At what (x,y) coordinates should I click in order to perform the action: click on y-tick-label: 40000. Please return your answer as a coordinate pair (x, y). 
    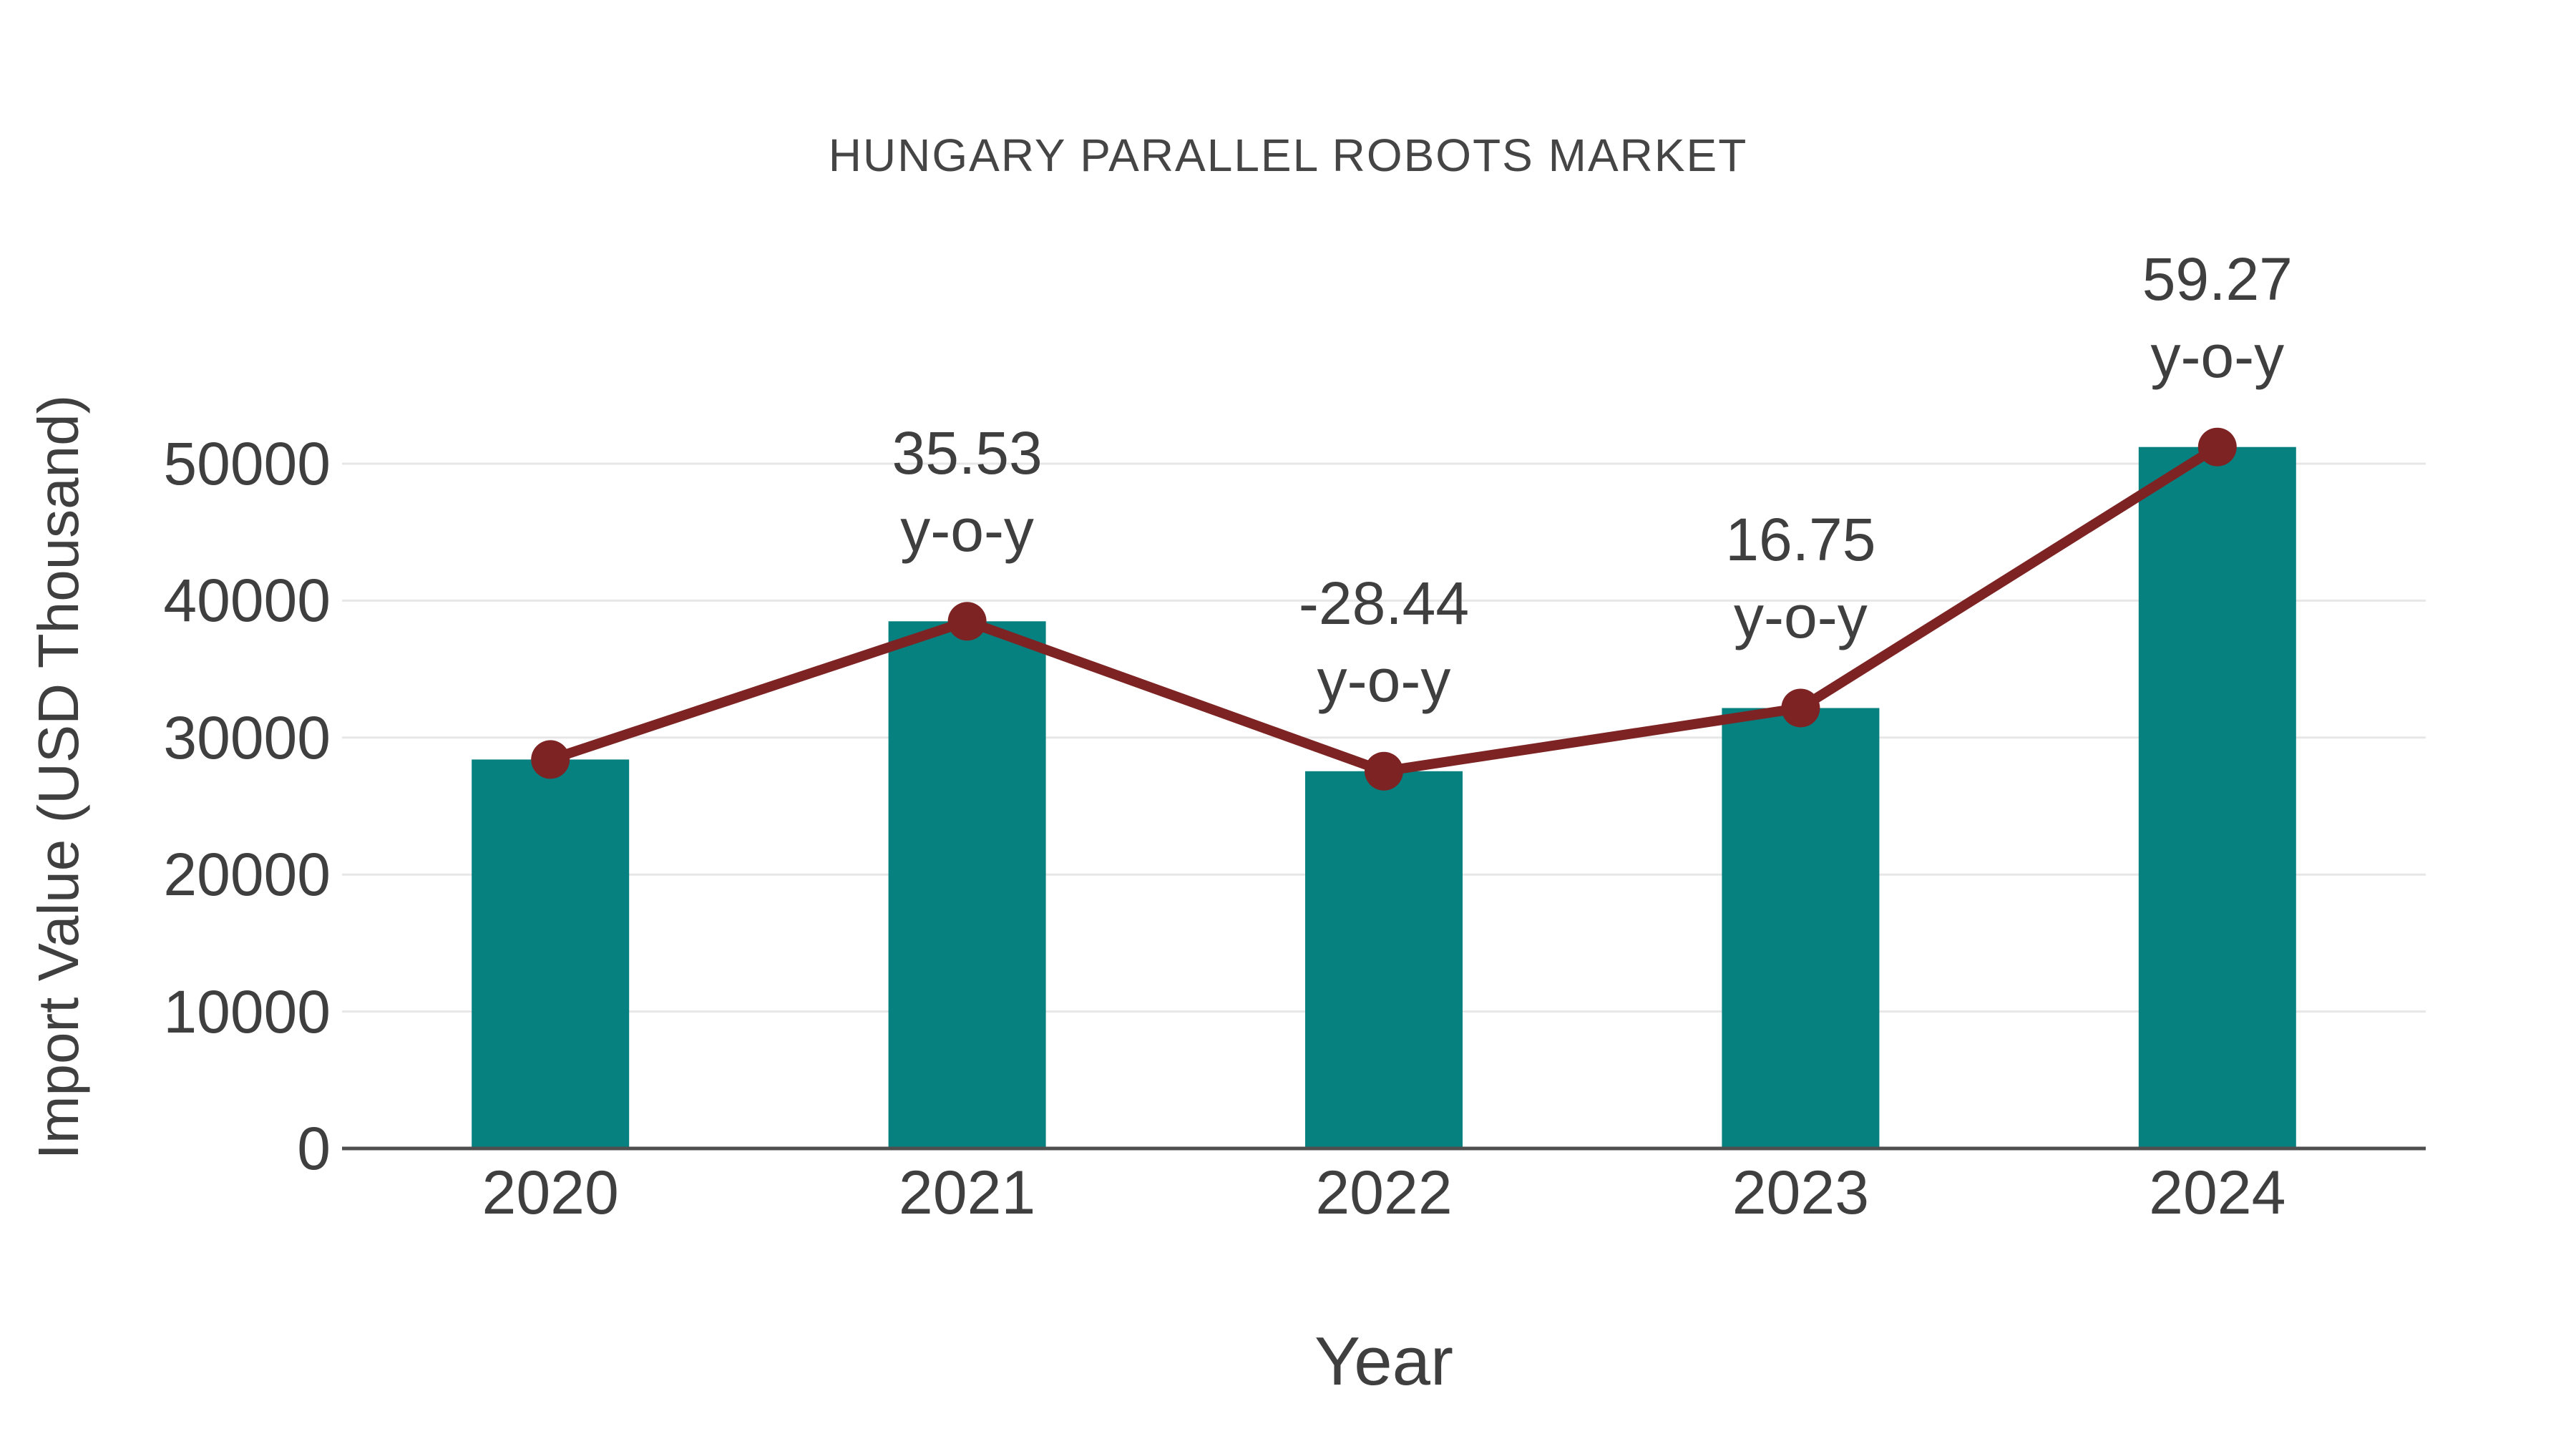
    Looking at the image, I should click on (247, 601).